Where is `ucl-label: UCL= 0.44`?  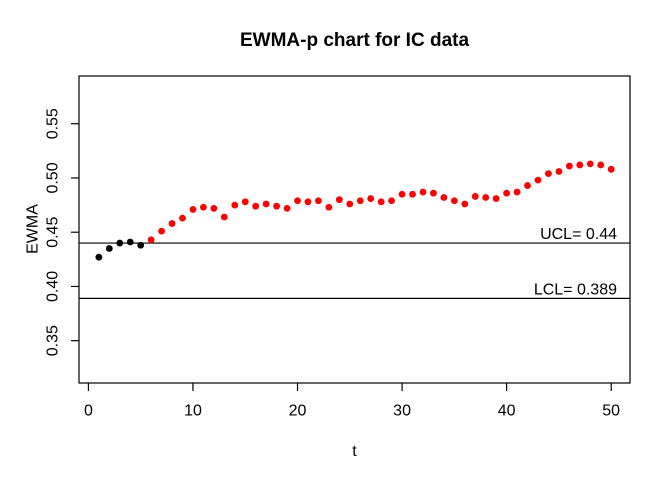
ucl-label: UCL= 0.44 is located at coordinates (578, 234).